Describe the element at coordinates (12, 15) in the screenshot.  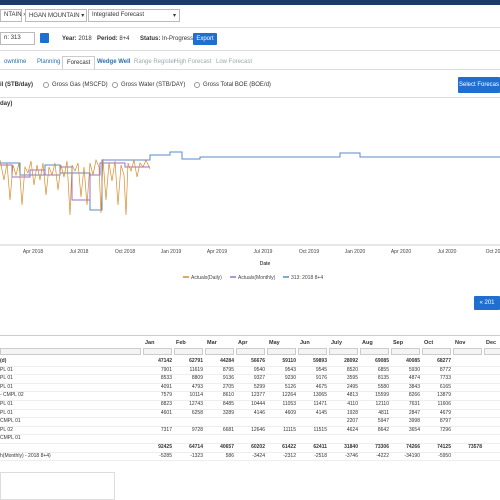
I see `breadcrumb: NTAIN ›` at that location.